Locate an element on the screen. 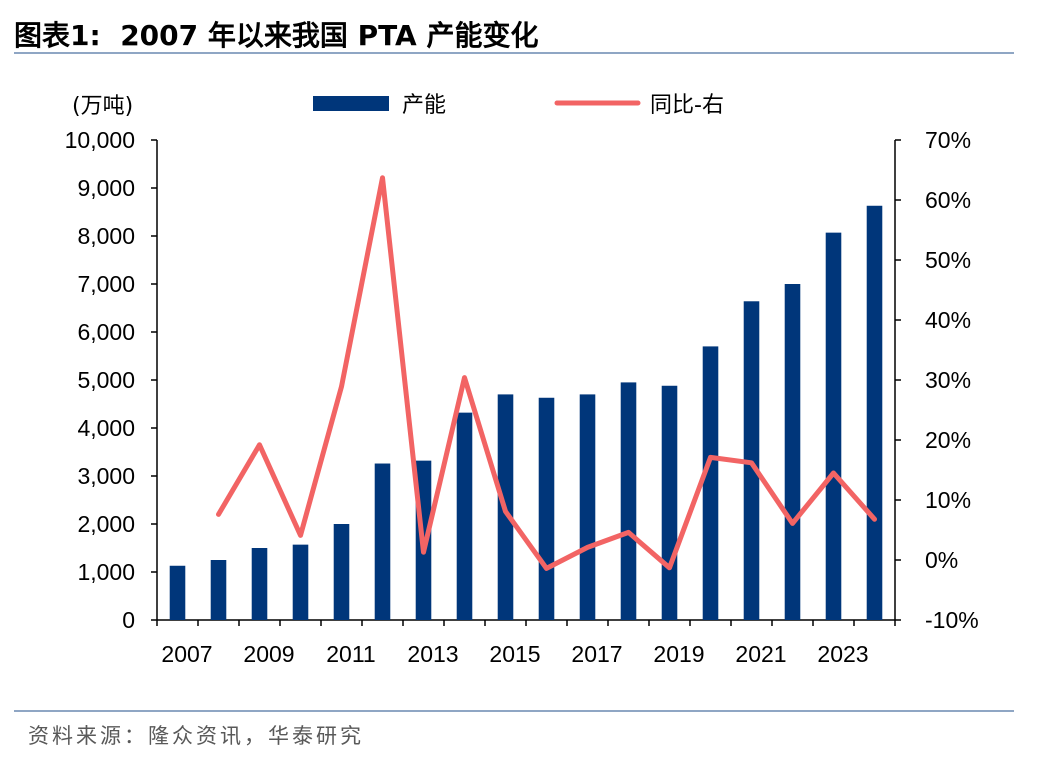 The height and width of the screenshot is (760, 1048). x-axis: 2007 2009 2011 2013 2015 2017 2019 2021 2023 is located at coordinates (526, 643).